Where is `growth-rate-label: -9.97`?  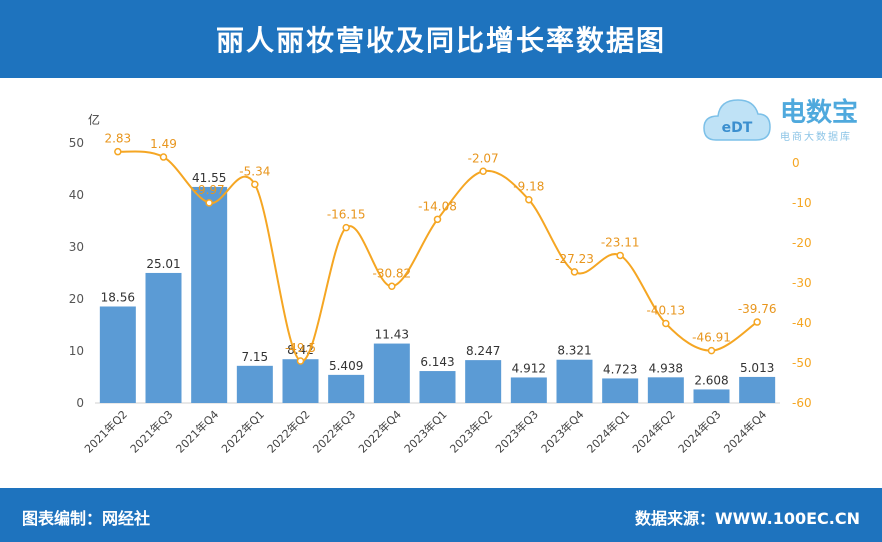
growth-rate-label: -9.97 is located at coordinates (209, 190).